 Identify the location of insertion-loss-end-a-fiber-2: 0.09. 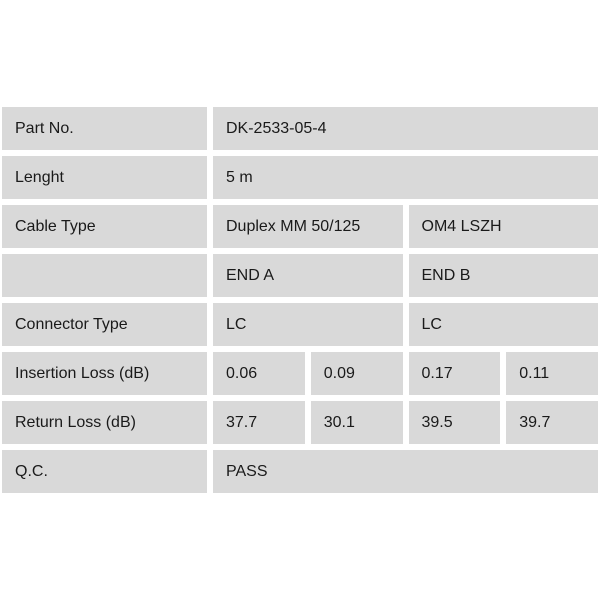
(356, 373).